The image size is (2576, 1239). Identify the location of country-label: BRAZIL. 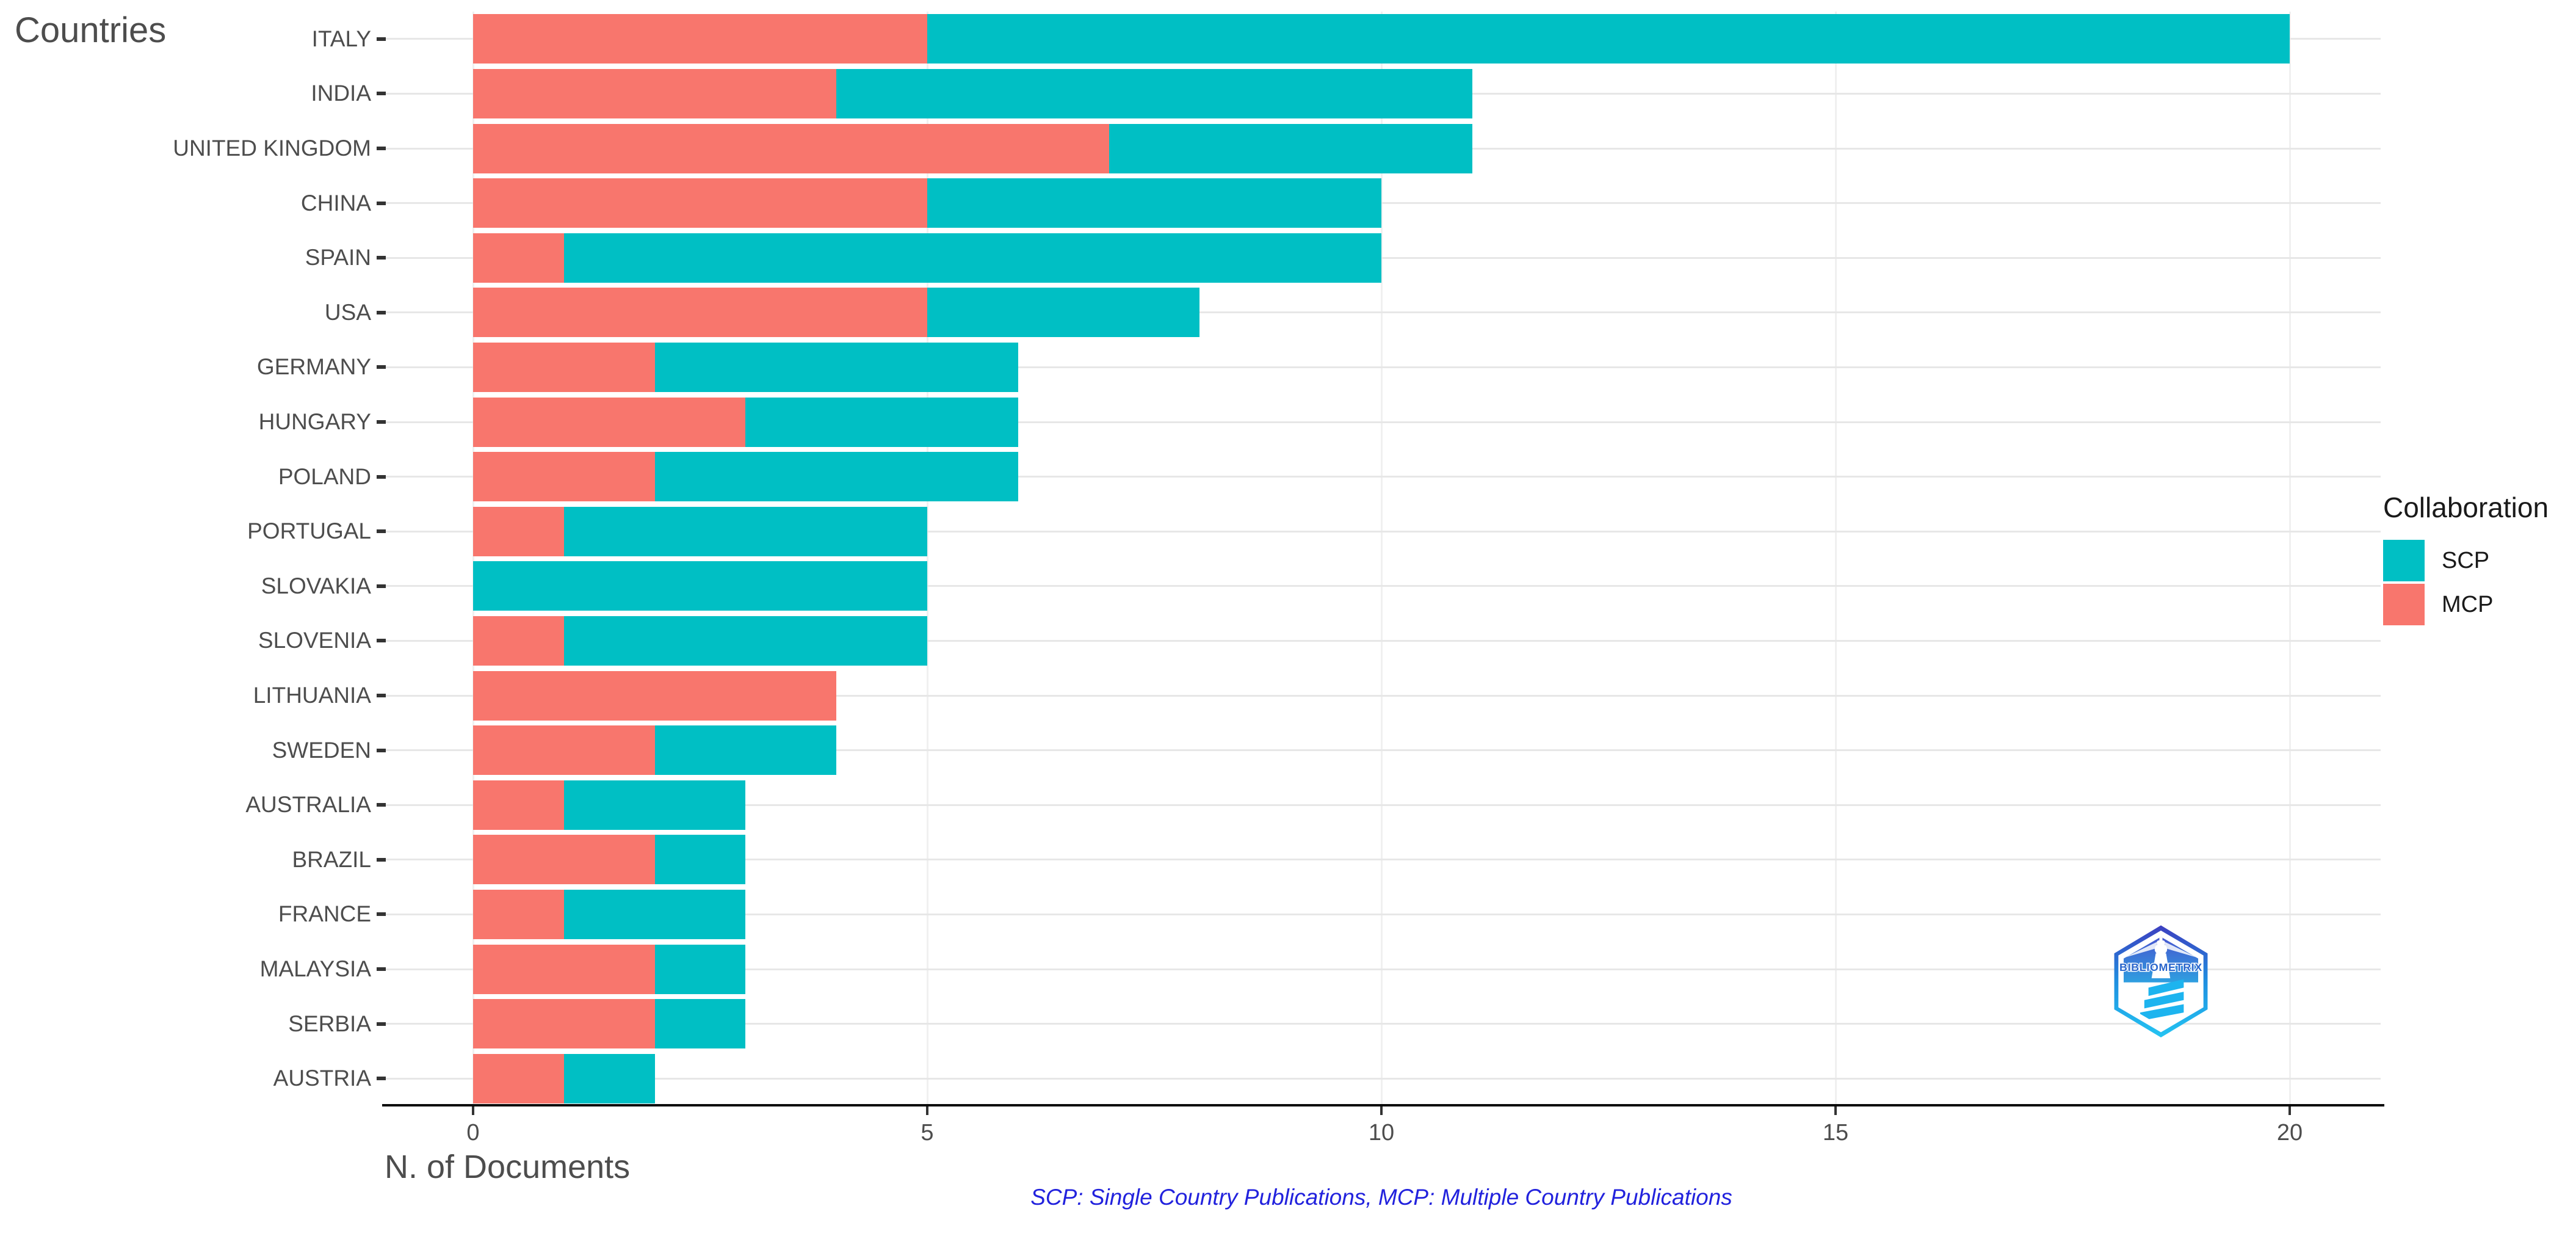
(331, 859).